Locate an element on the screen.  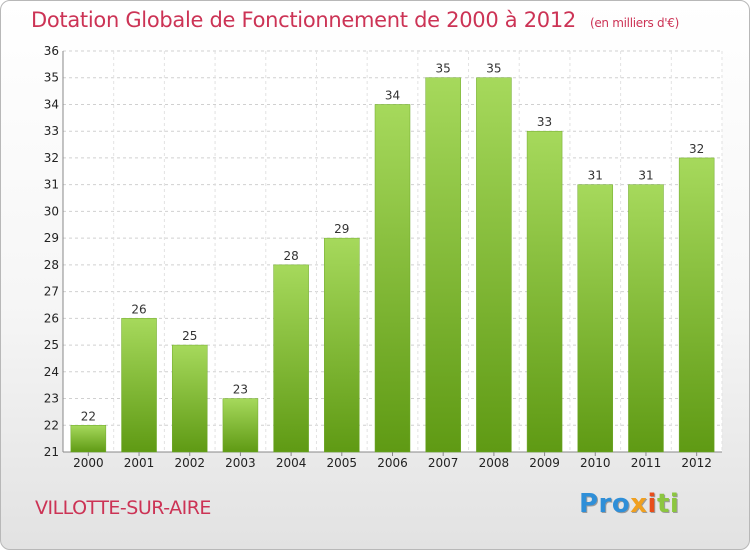
y-tick-label: 31 is located at coordinates (51, 185).